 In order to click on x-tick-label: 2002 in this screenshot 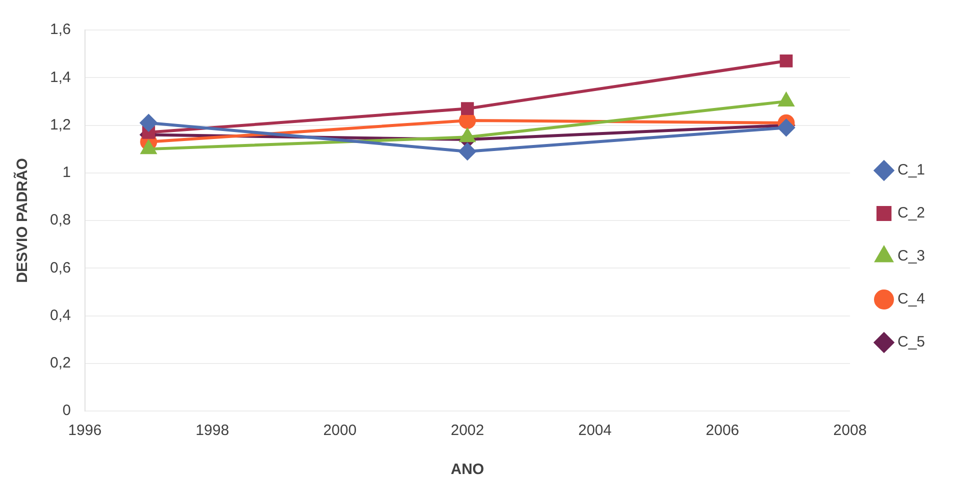, I will do `click(467, 431)`.